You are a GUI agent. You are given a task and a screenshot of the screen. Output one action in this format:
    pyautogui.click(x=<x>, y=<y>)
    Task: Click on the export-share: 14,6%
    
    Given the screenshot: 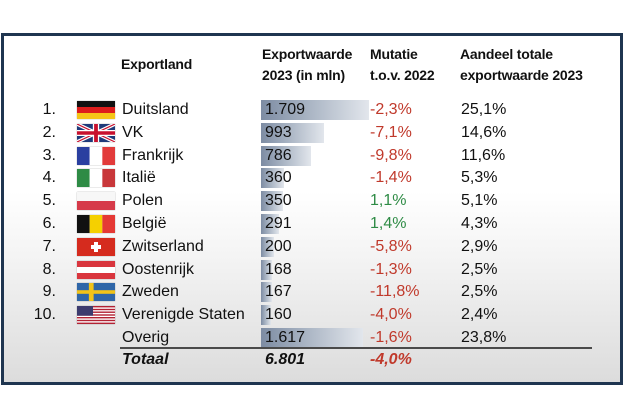 What is the action you would take?
    pyautogui.click(x=484, y=132)
    